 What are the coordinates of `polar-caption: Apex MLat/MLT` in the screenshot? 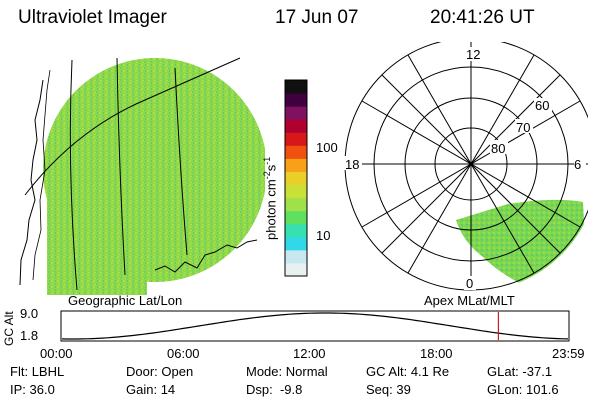 It's located at (469, 300).